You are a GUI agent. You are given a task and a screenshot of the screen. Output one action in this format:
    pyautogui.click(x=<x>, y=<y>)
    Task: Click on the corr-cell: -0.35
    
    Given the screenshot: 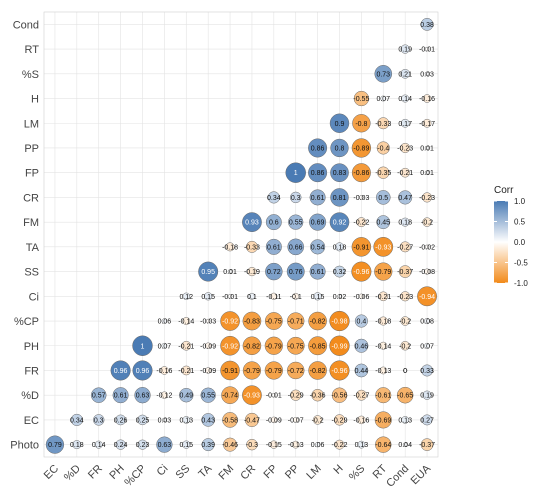 What is the action you would take?
    pyautogui.click(x=383, y=172)
    